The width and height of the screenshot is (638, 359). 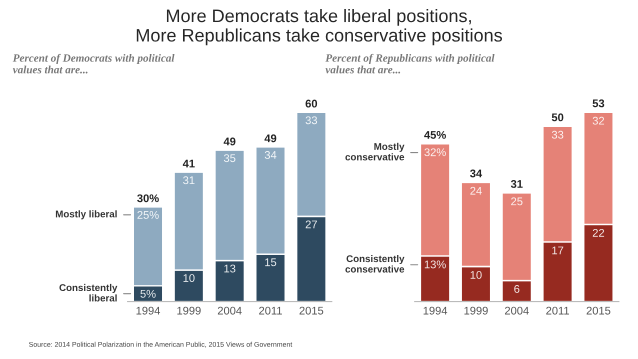 I want to click on data-label: 35, so click(x=230, y=158).